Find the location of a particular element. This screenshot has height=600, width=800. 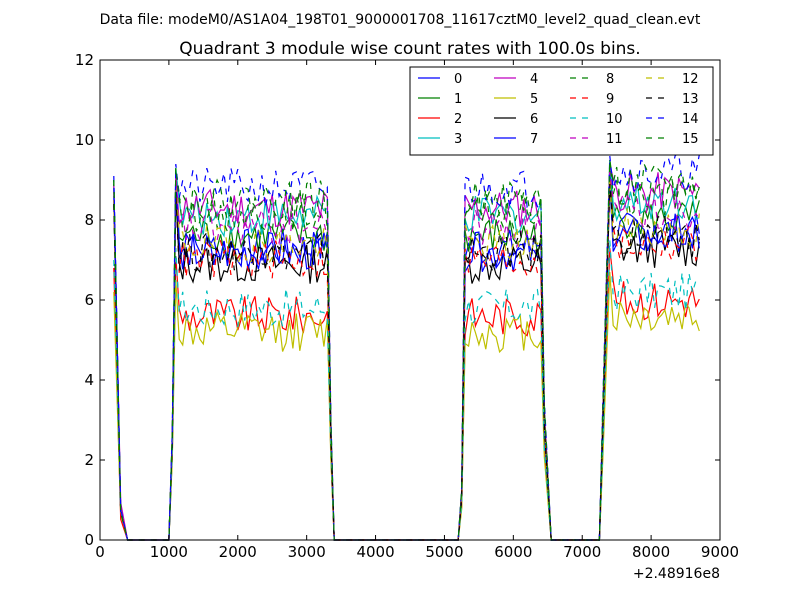

y-tick-label: 0 is located at coordinates (89, 540).